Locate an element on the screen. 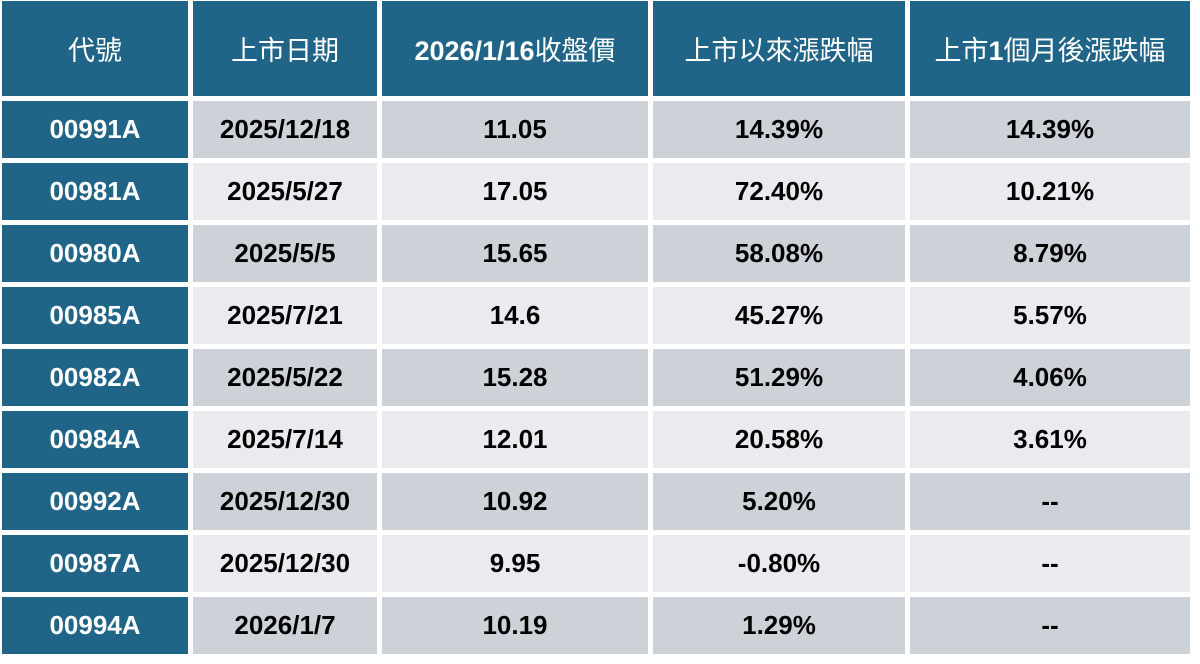  column-header-change-1month-suffix: 個月後漲跌幅 is located at coordinates (1084, 51).